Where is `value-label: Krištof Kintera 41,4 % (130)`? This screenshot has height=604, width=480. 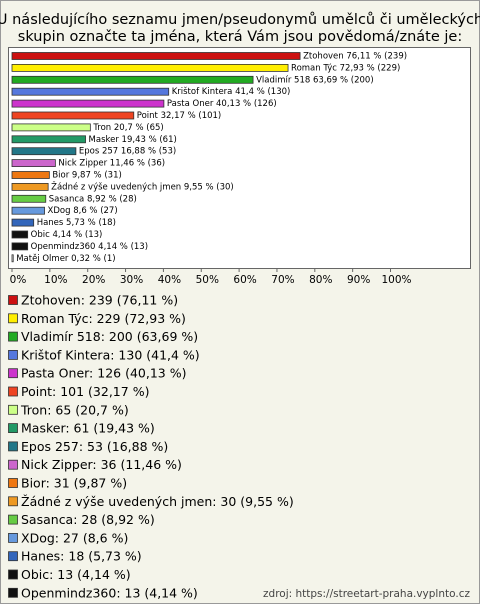 value-label: Krištof Kintera 41,4 % (130) is located at coordinates (231, 91).